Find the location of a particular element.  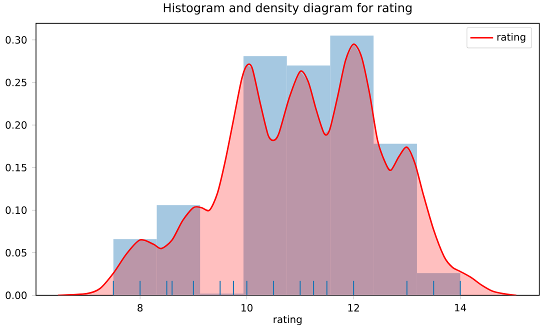

y-tick-label: 0.00 is located at coordinates (16, 296).